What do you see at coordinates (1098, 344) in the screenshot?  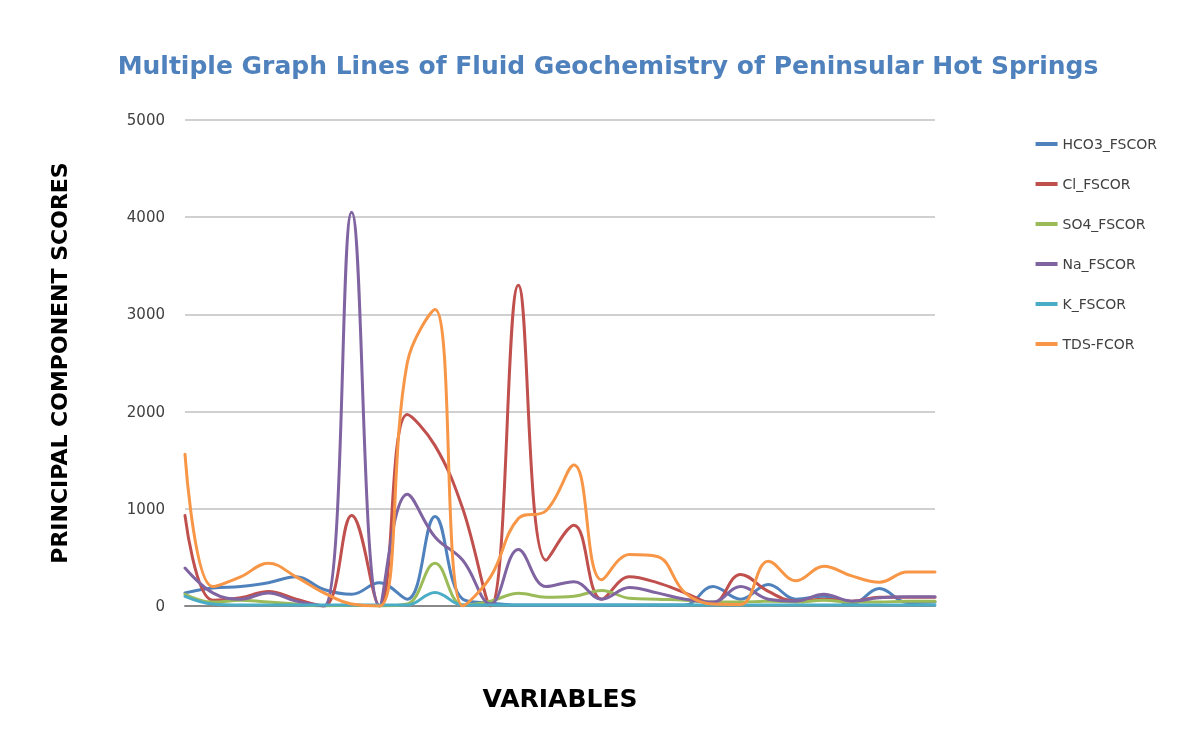 I see `legend-label: TDS-FCOR` at bounding box center [1098, 344].